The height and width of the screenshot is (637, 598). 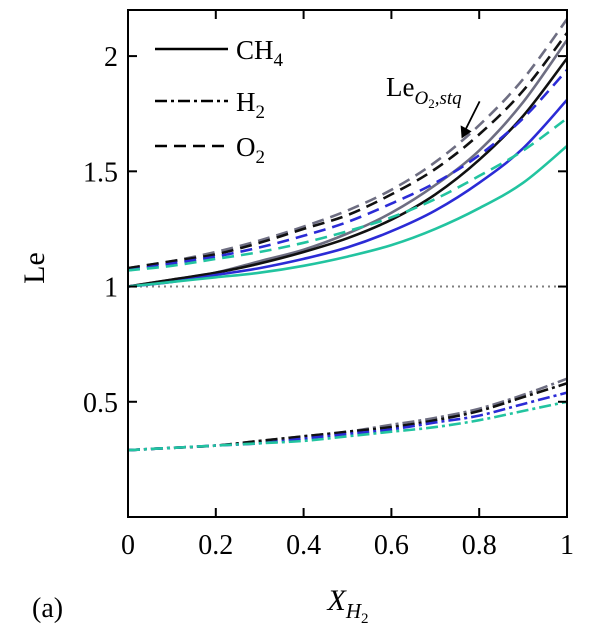 What do you see at coordinates (255, 50) in the screenshot?
I see `legend-ch4-main: CH` at bounding box center [255, 50].